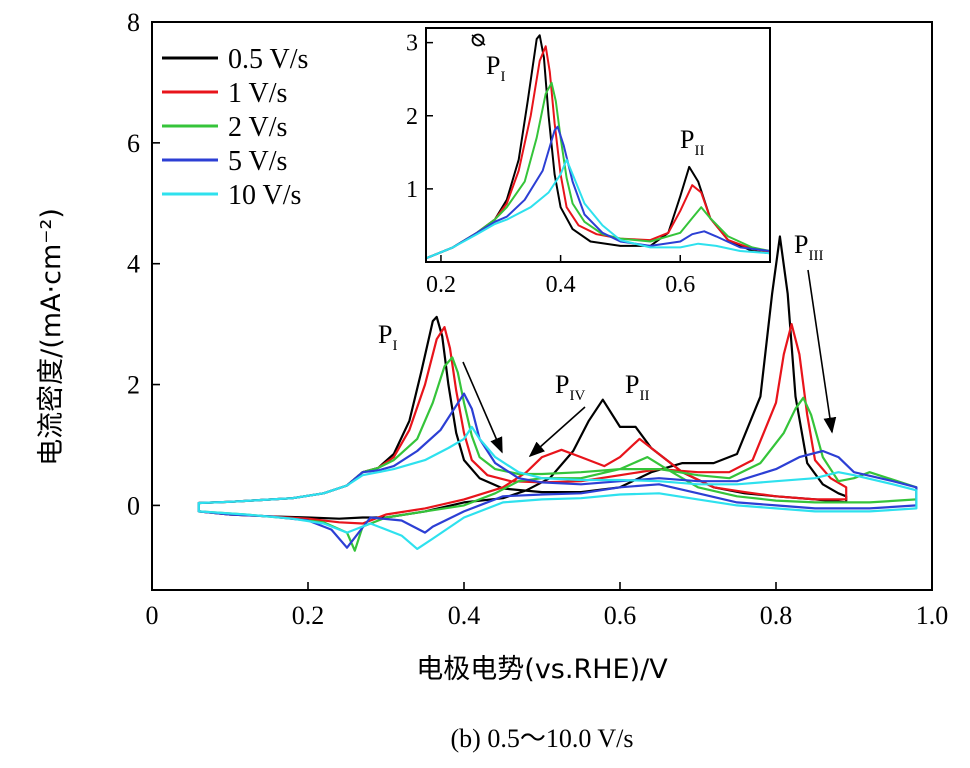  Describe the element at coordinates (649, 363) in the screenshot. I see `annotation-arrows` at that location.